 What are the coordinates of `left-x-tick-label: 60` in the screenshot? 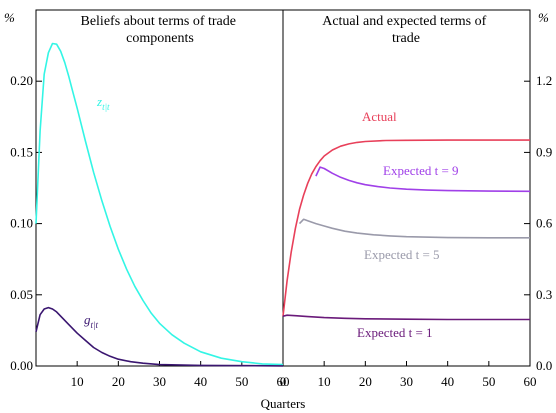 It's located at (283, 381).